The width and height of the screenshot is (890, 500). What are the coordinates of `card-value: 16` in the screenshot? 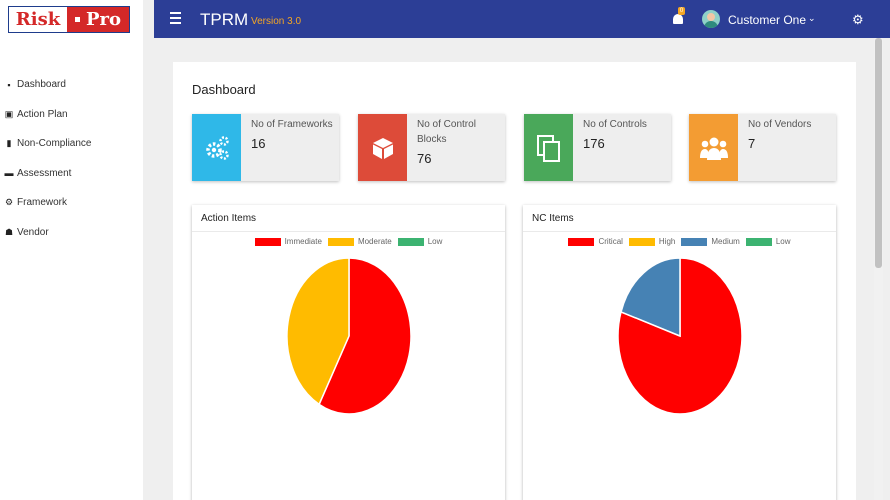 It's located at (258, 143).